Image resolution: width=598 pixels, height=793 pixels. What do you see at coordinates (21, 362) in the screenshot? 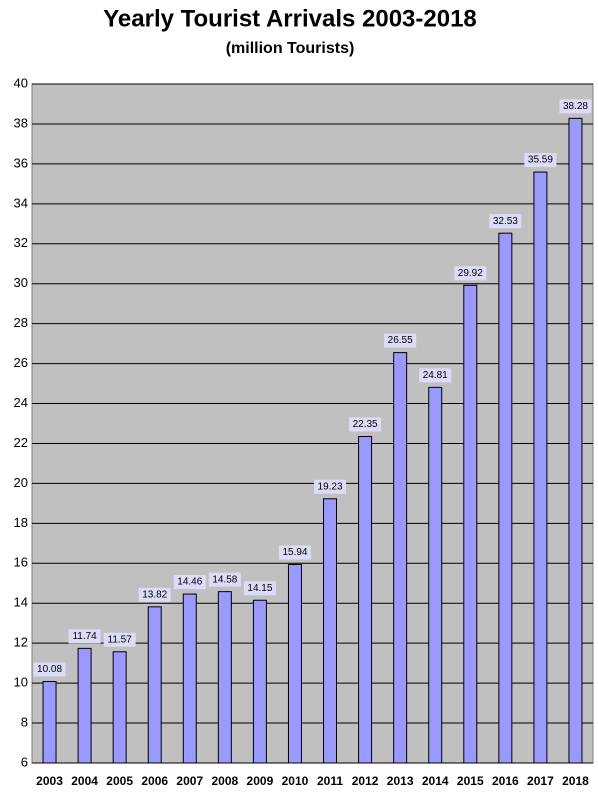
I see `y-tick-label: 26` at bounding box center [21, 362].